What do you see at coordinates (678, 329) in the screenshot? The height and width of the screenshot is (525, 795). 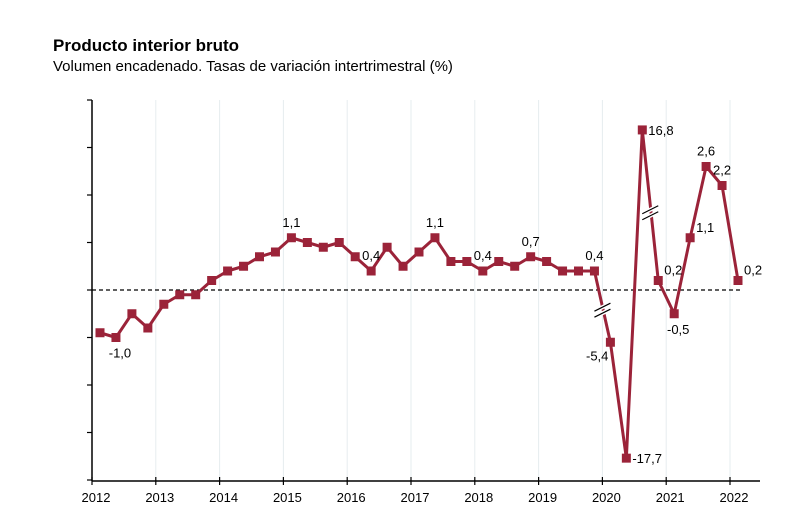 I see `data-label: -0,5` at bounding box center [678, 329].